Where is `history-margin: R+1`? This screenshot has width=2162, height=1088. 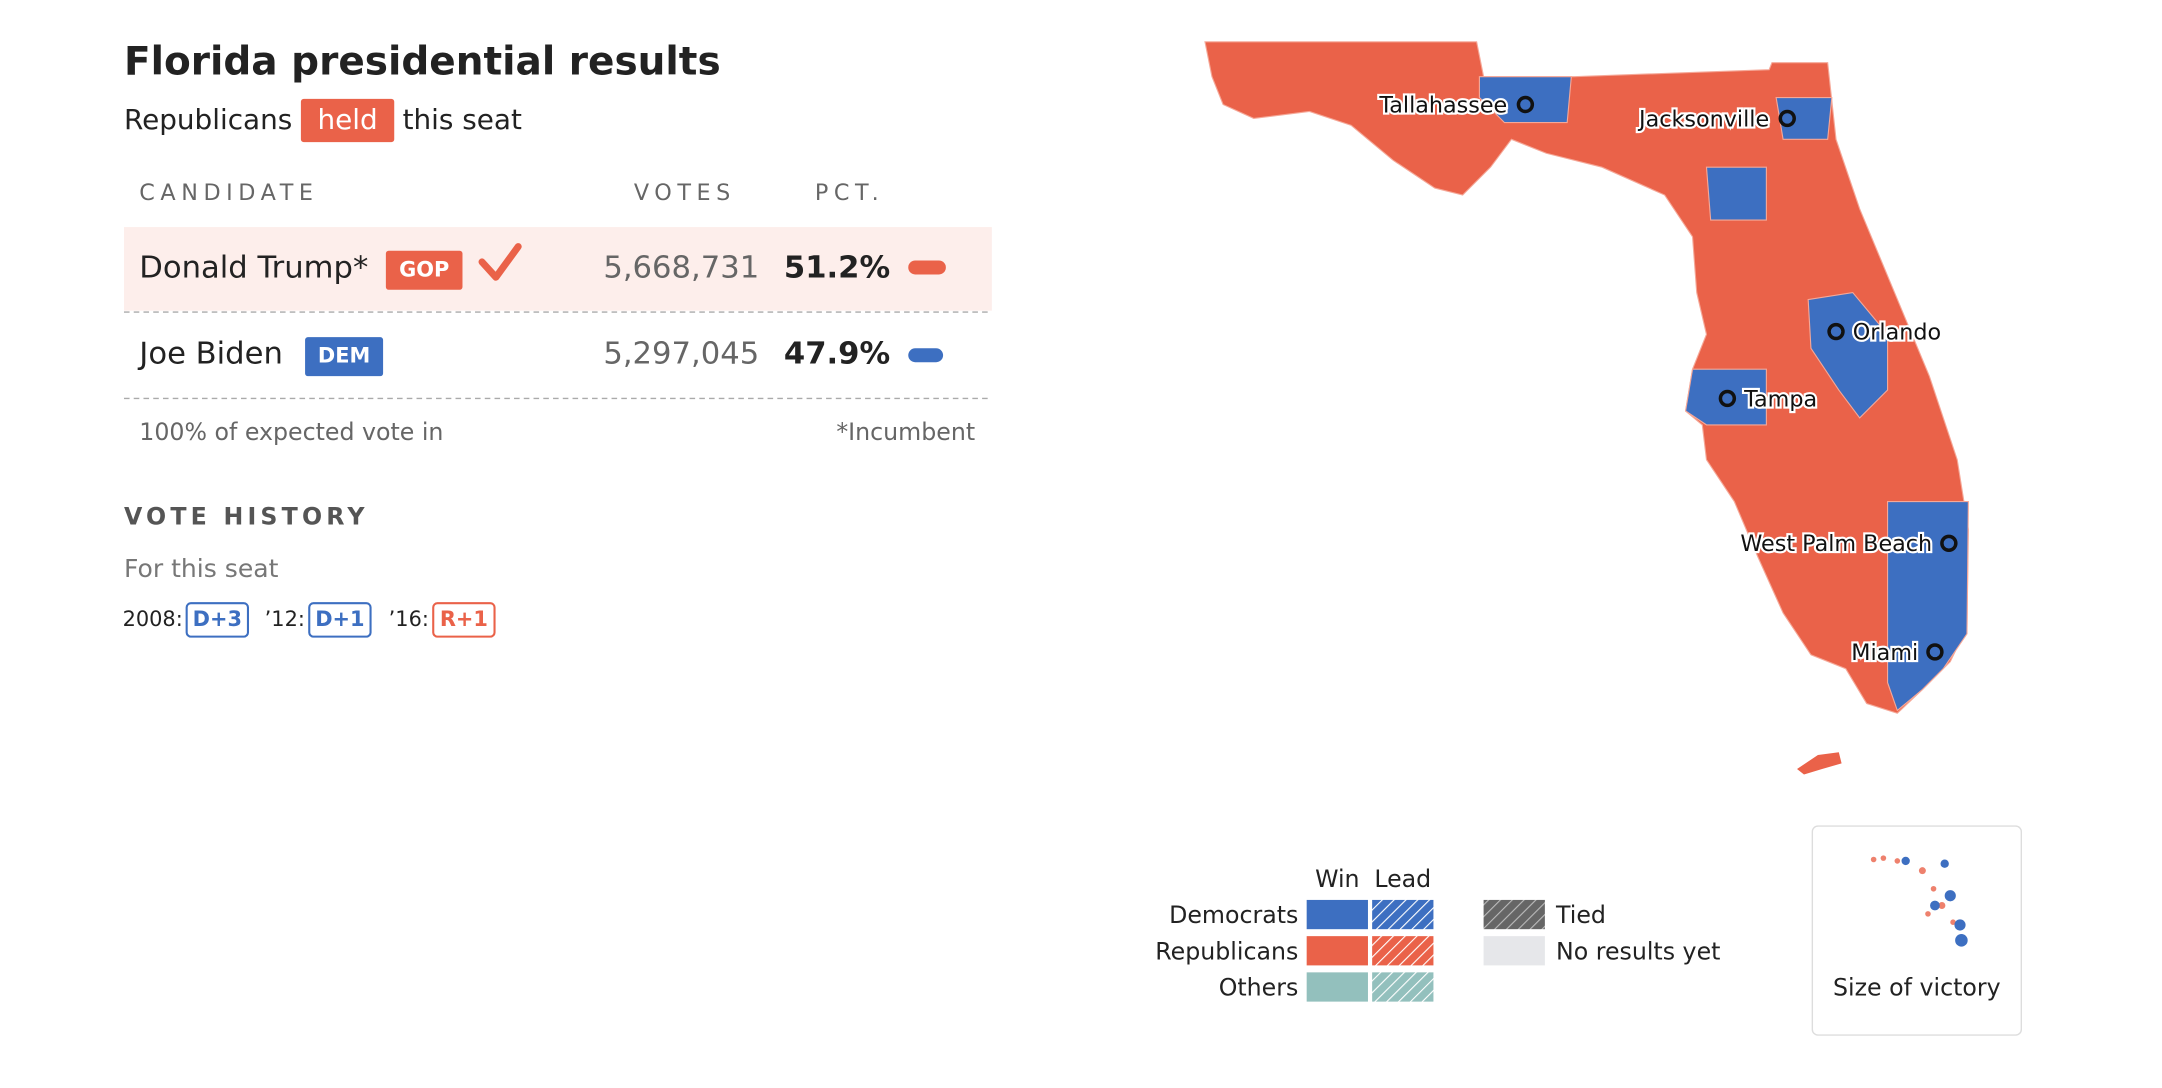
history-margin: R+1 is located at coordinates (464, 619).